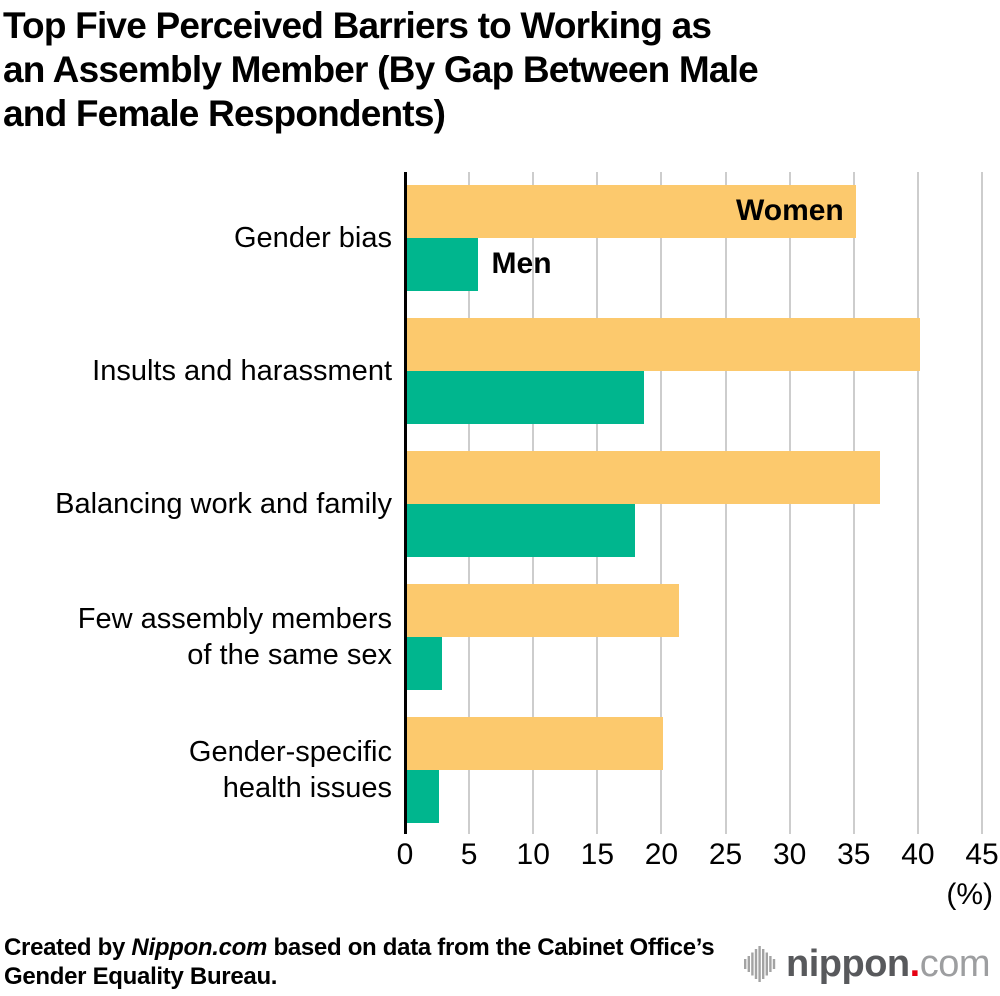  I want to click on nippon-logo-text: nippon.com, so click(888, 964).